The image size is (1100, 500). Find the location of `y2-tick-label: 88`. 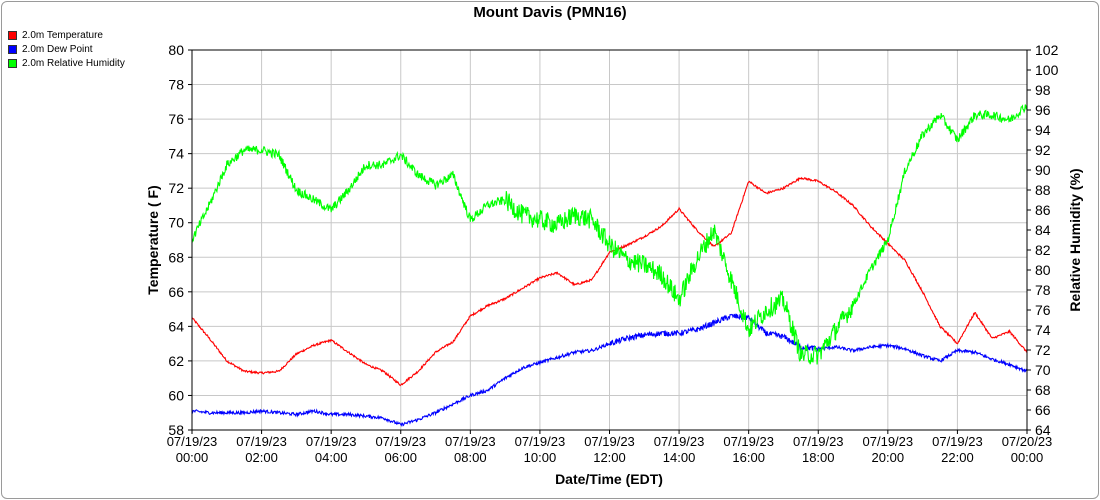

y2-tick-label: 88 is located at coordinates (1043, 190).